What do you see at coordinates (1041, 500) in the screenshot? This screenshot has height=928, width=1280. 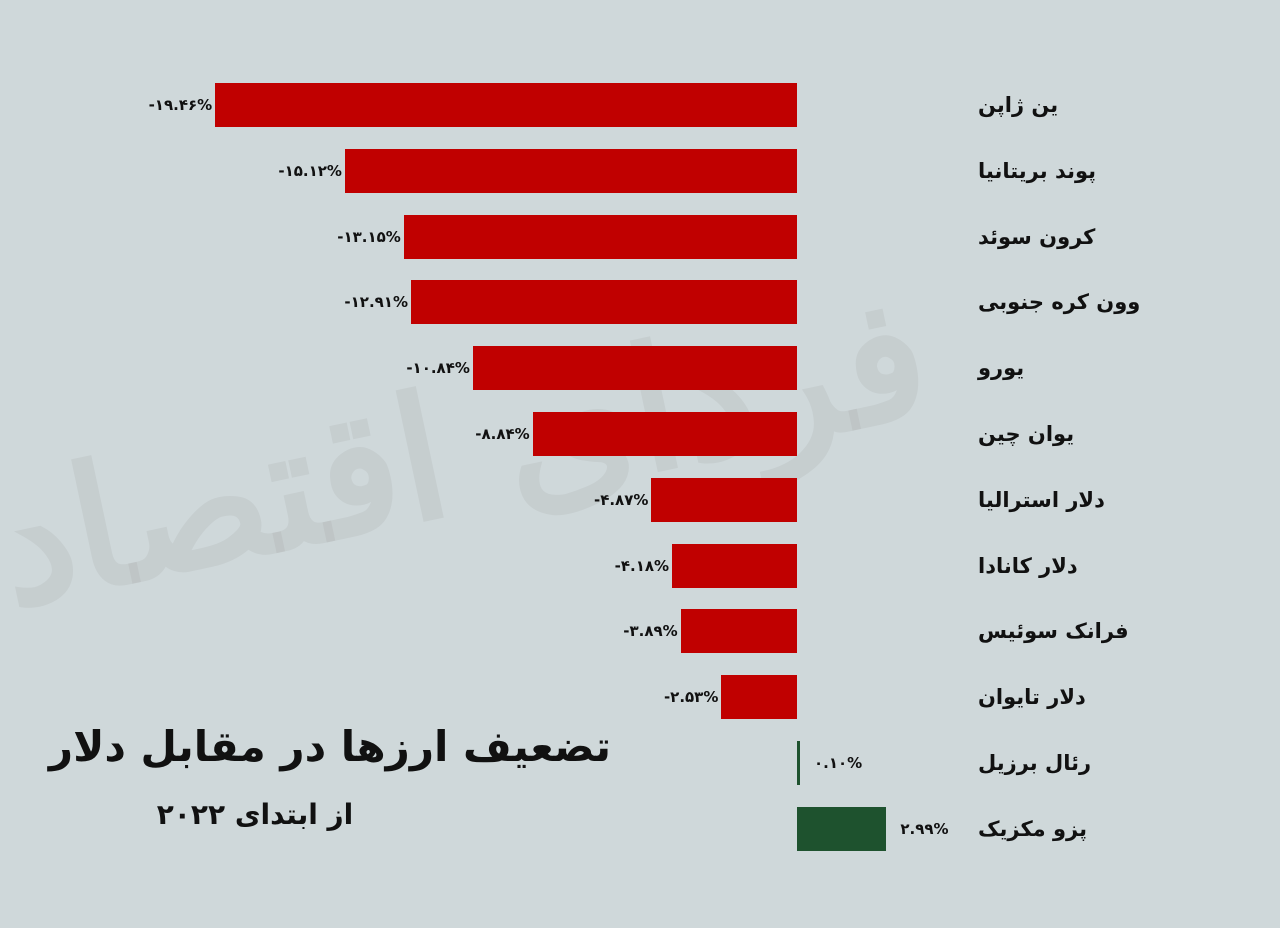 I see `category-label: دلار استرالیا` at bounding box center [1041, 500].